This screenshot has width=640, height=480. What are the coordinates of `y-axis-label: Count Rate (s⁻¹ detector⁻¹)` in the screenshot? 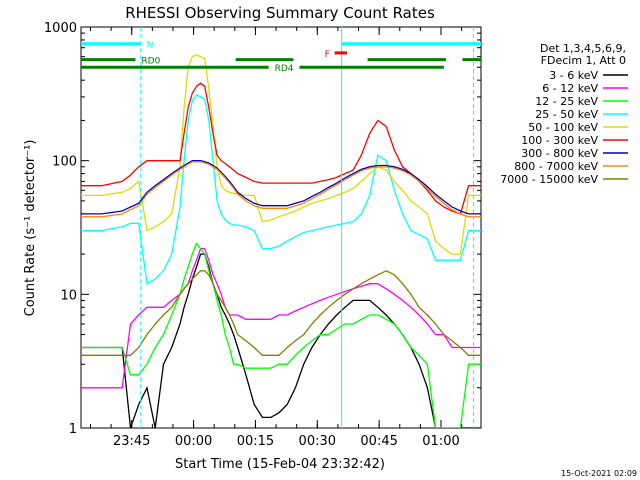 It's located at (30, 228).